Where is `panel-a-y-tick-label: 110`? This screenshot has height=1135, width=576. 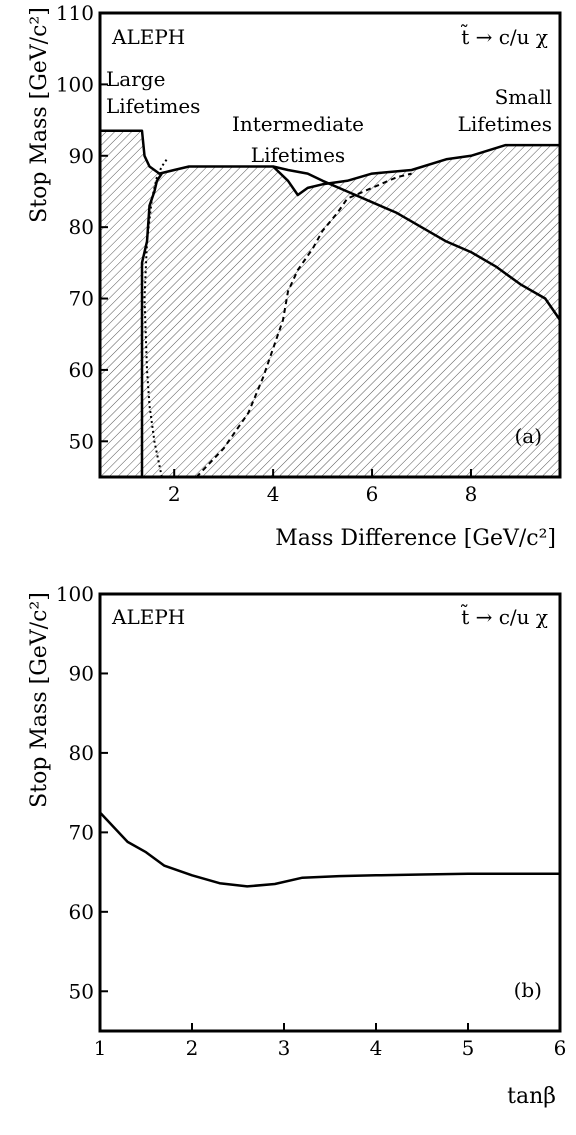 panel-a-y-tick-label: 110 is located at coordinates (75, 13).